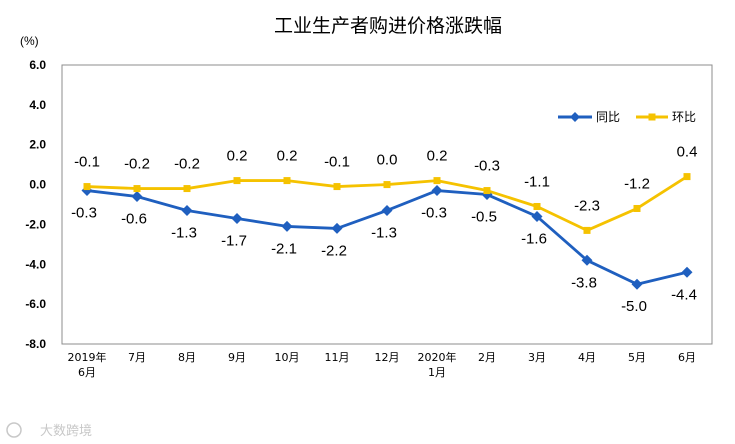  Describe the element at coordinates (35, 224) in the screenshot. I see `y-tick-label: -2.0` at that location.